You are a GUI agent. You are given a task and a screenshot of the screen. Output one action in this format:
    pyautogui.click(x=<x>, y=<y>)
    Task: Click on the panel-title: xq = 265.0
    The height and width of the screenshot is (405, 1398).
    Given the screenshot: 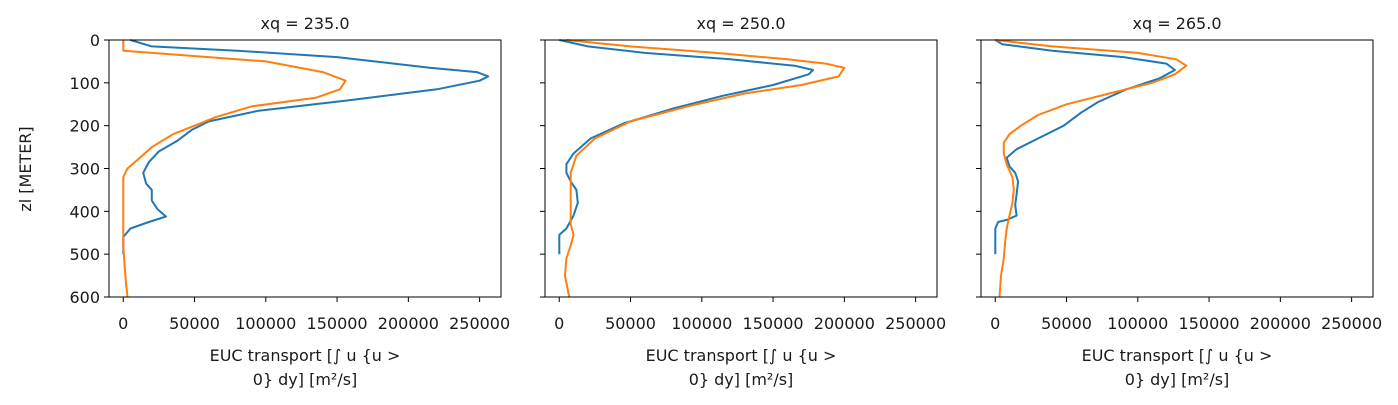 What is the action you would take?
    pyautogui.click(x=1176, y=23)
    